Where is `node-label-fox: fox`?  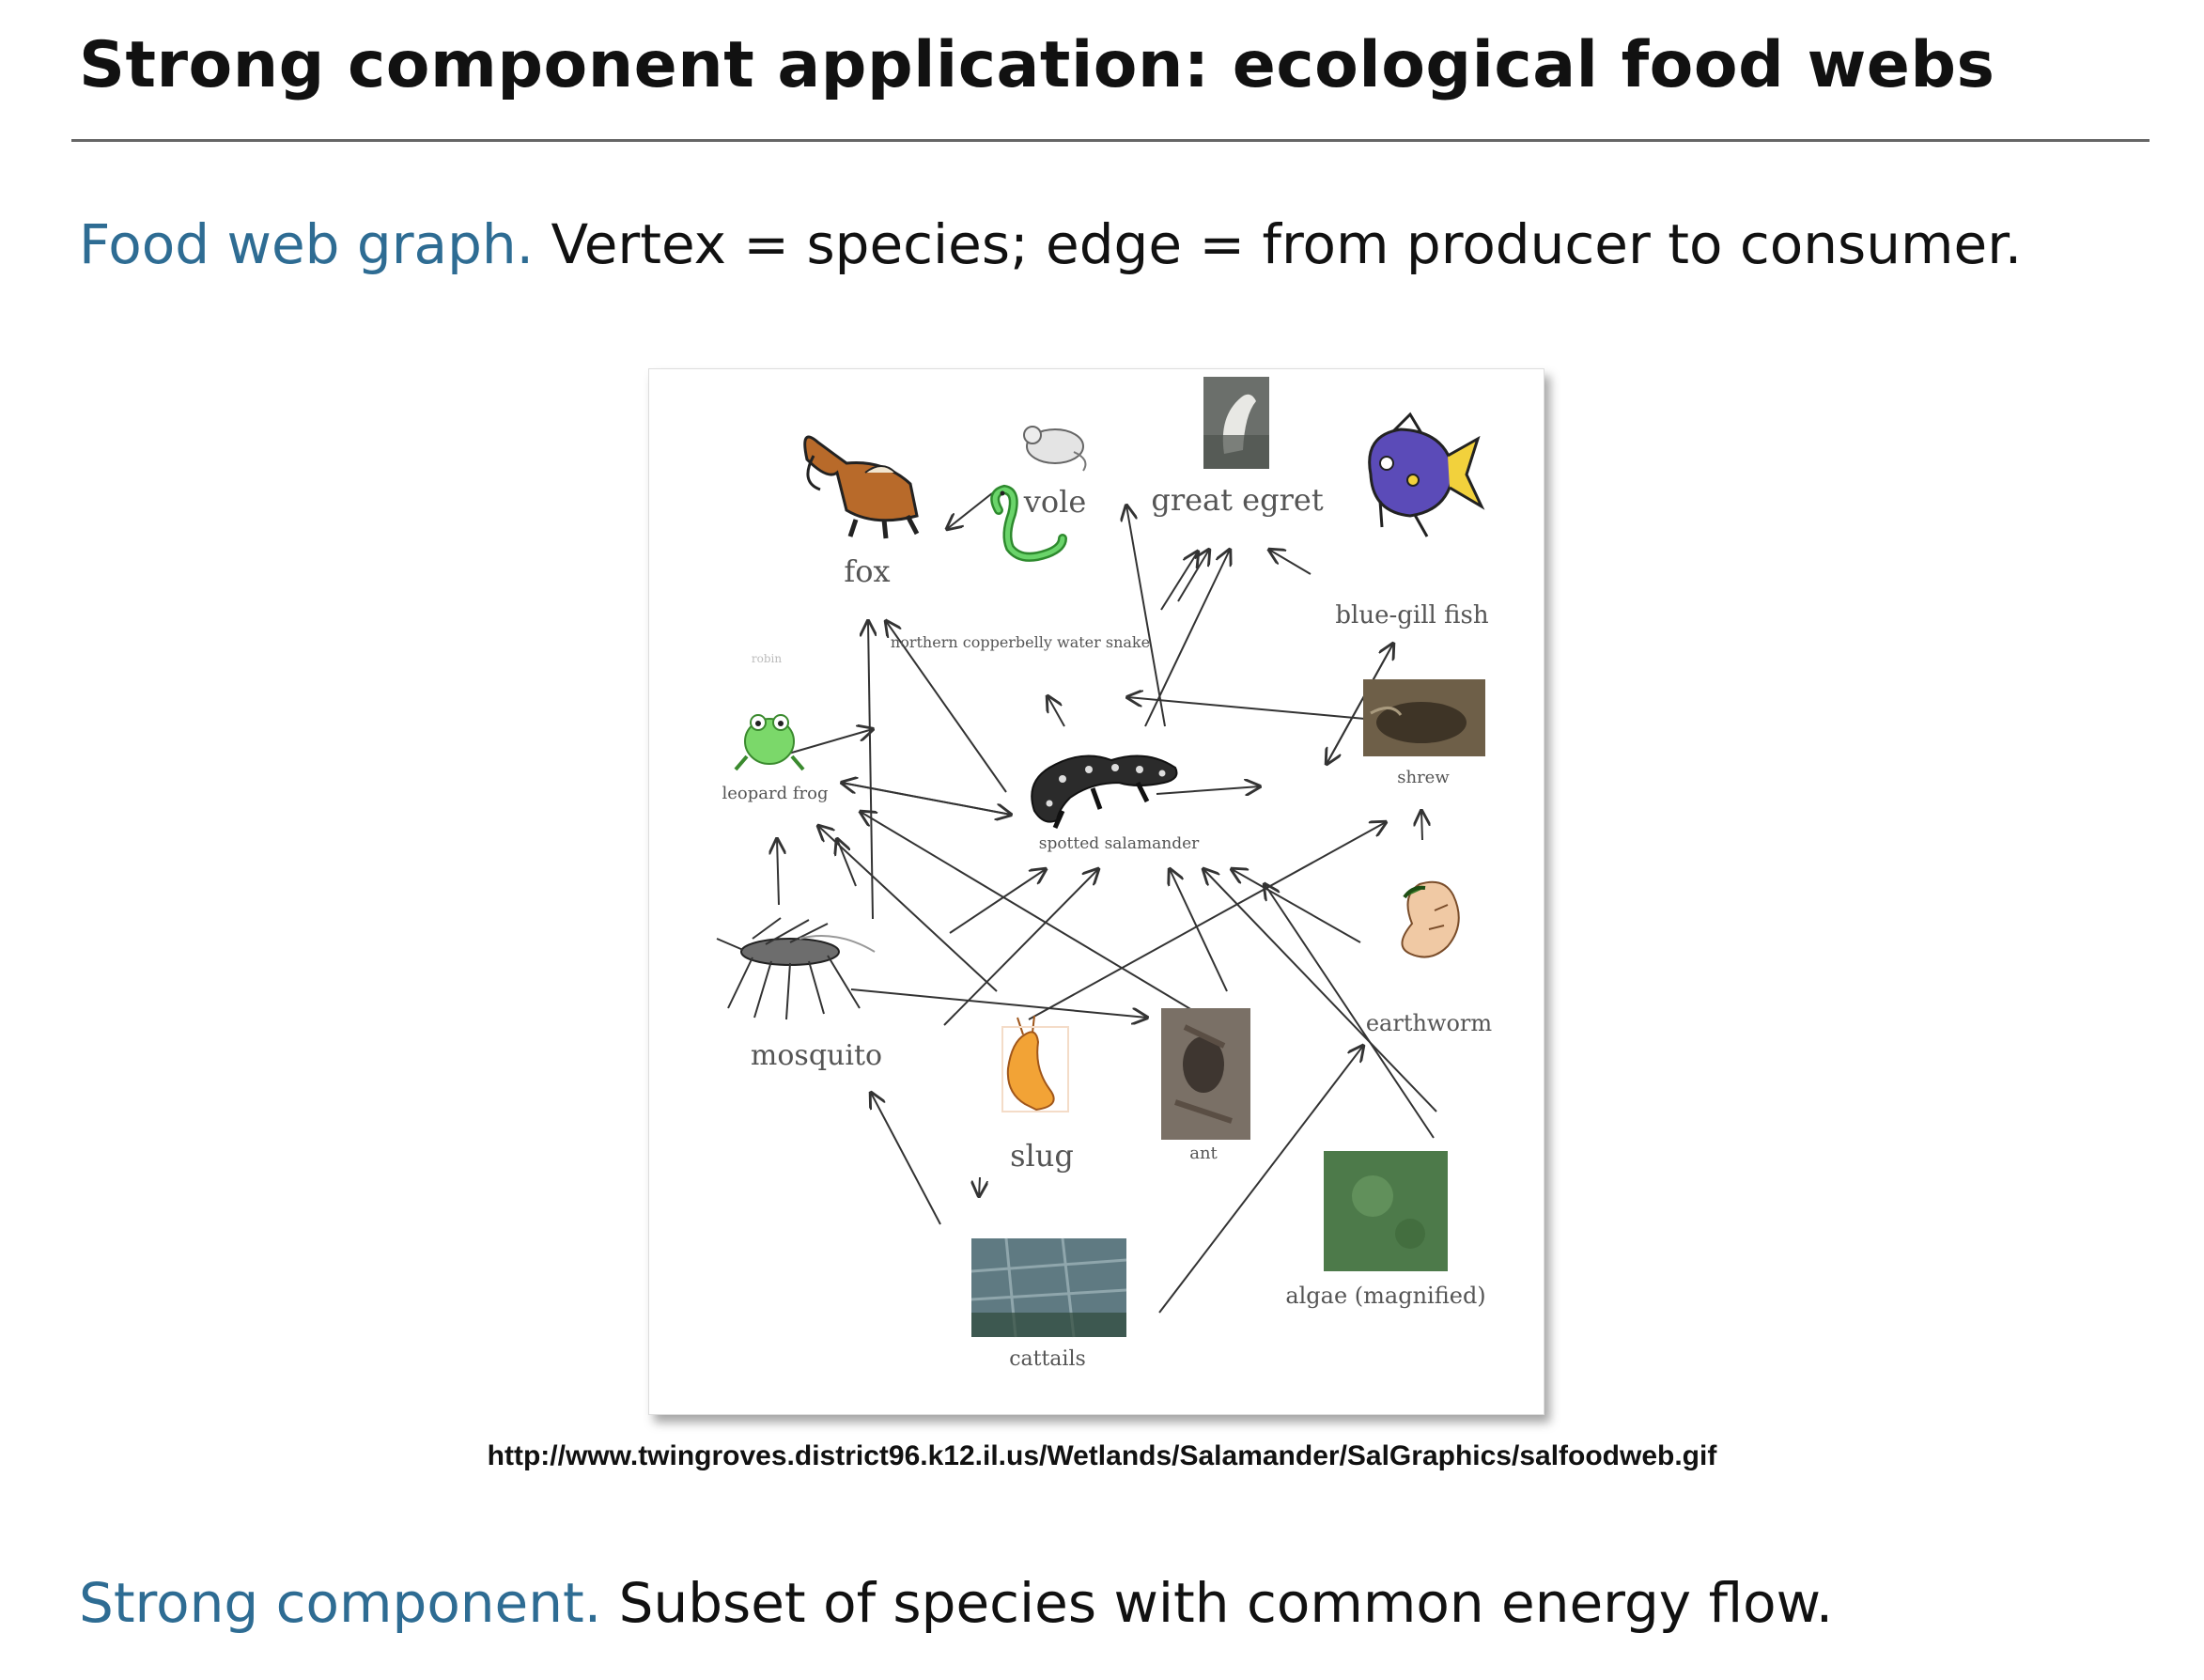
node-label-fox: fox is located at coordinates (867, 571).